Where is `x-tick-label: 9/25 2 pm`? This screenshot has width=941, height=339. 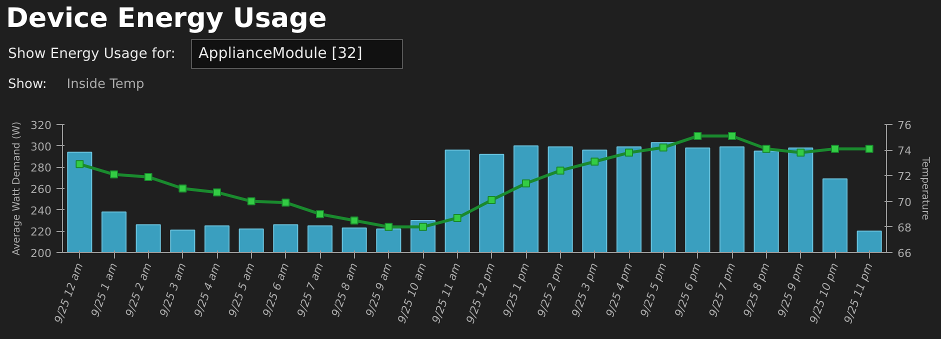 x-tick-label: 9/25 2 pm is located at coordinates (550, 290).